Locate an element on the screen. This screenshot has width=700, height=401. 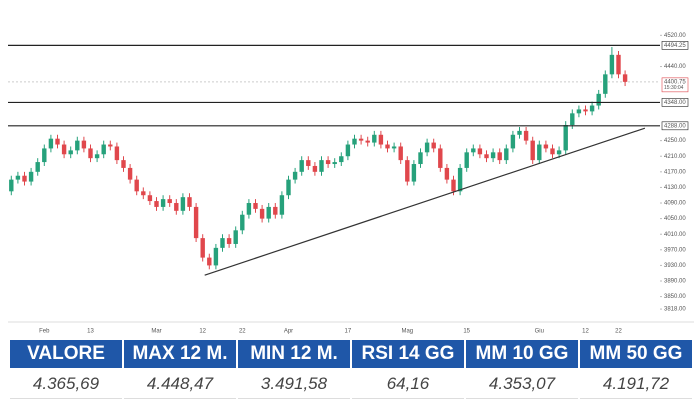
table-value: 4.365,69 is located at coordinates (66, 384).